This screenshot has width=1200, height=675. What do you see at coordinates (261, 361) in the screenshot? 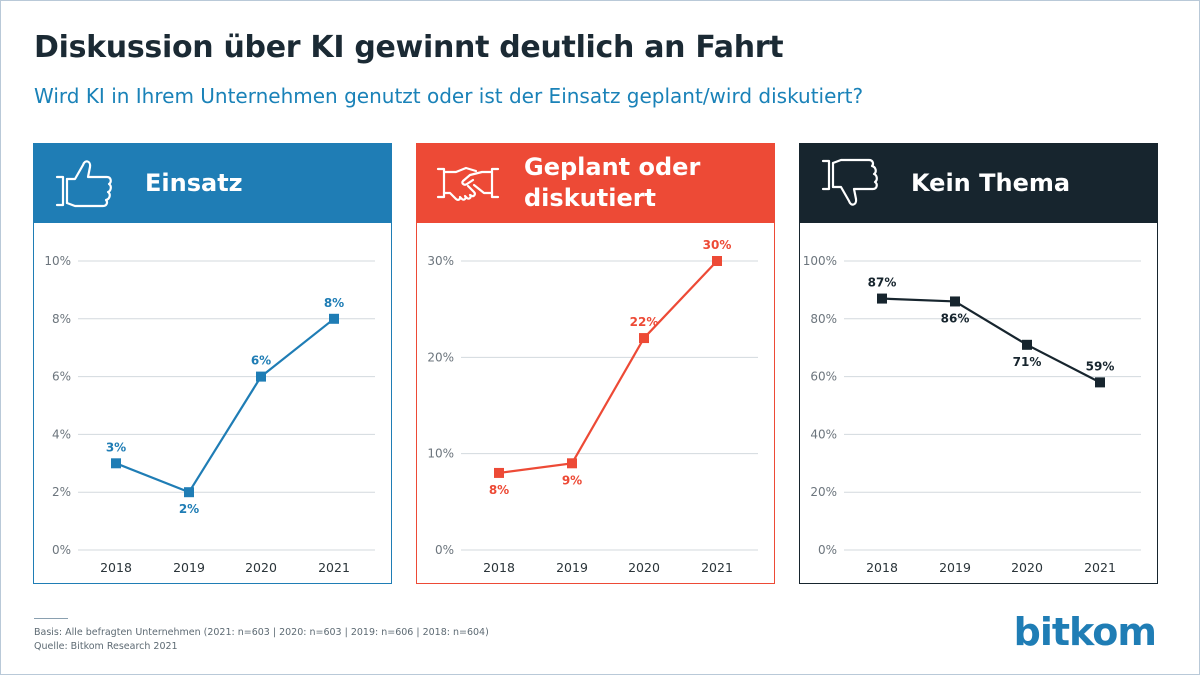
I see `data-label: 6%` at bounding box center [261, 361].